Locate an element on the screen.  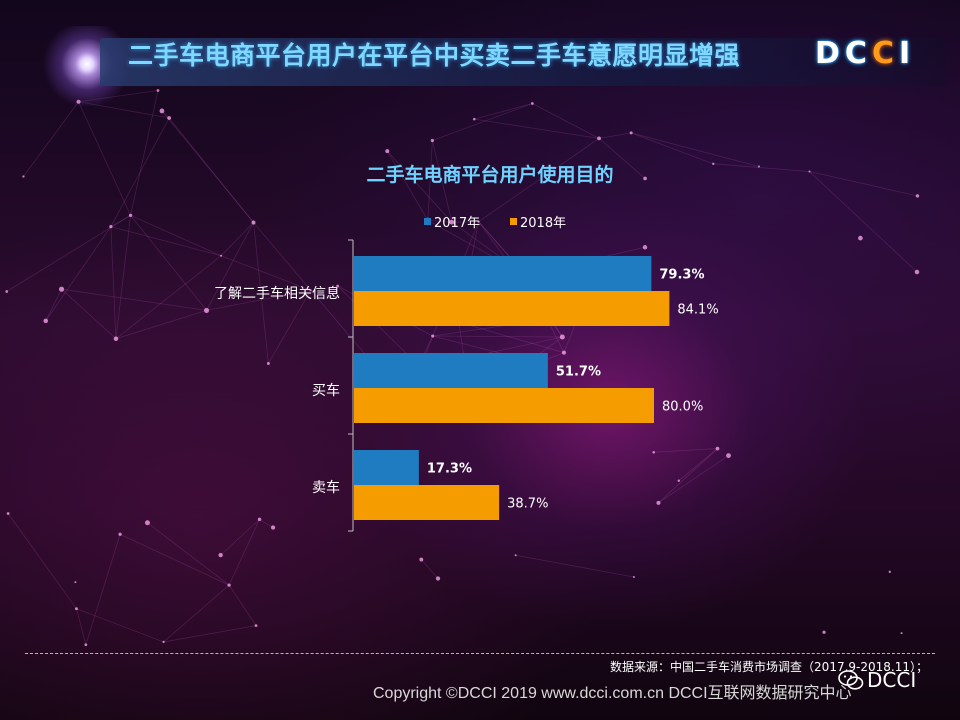
bar-2017 is located at coordinates (503, 273).